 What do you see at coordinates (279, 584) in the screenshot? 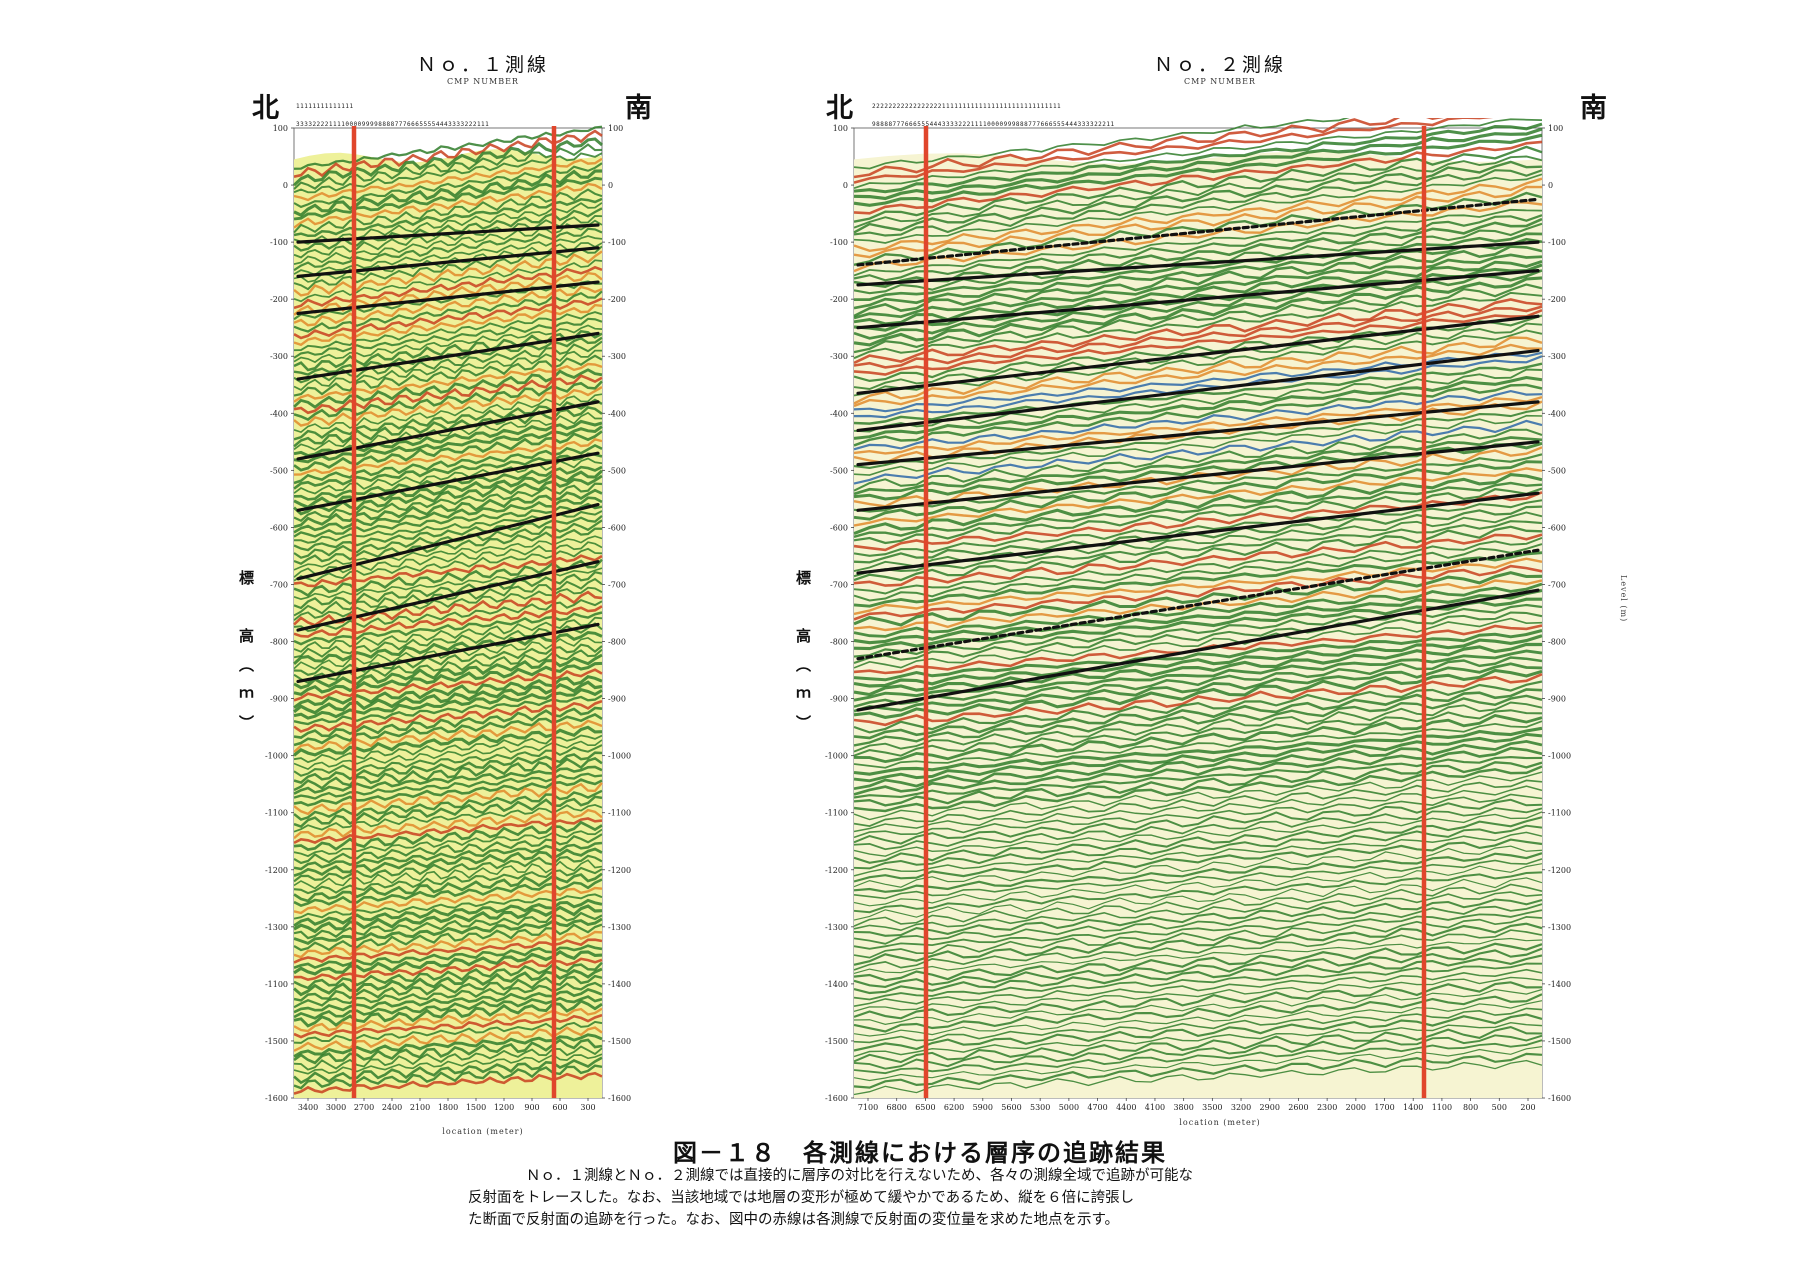
I see `y-tick-label-left: -700` at bounding box center [279, 584].